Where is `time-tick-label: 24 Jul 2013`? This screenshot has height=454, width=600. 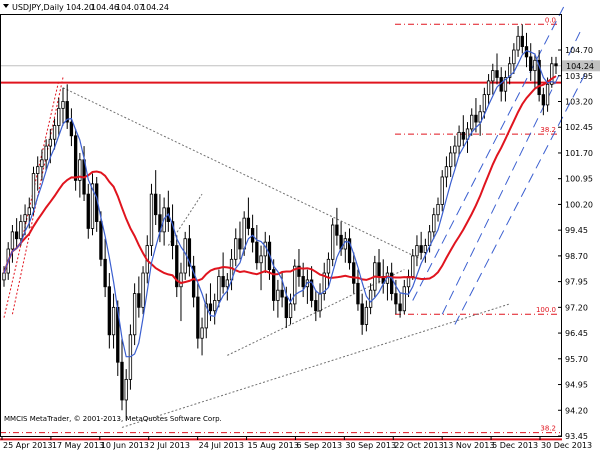
time-tick-label: 24 Jul 2013 is located at coordinates (221, 445).